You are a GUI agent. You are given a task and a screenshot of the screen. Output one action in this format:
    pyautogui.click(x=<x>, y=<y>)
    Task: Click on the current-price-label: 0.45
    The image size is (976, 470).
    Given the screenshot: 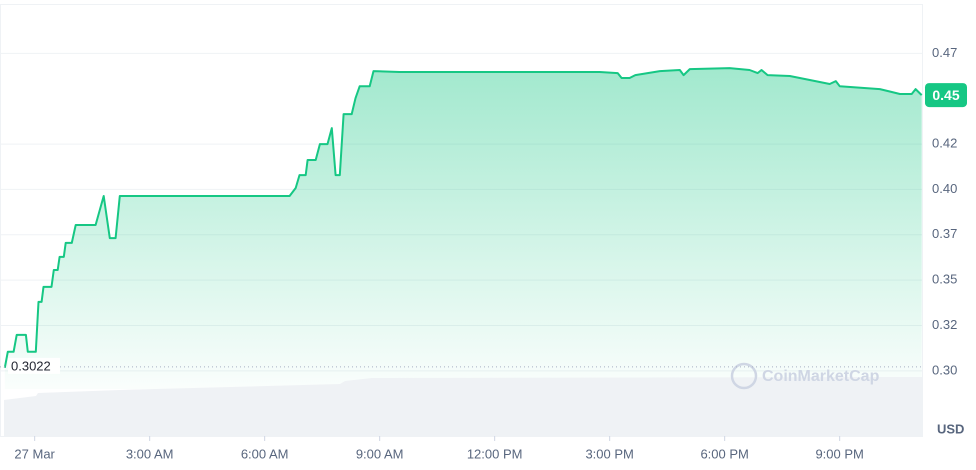 What is the action you would take?
    pyautogui.click(x=945, y=95)
    